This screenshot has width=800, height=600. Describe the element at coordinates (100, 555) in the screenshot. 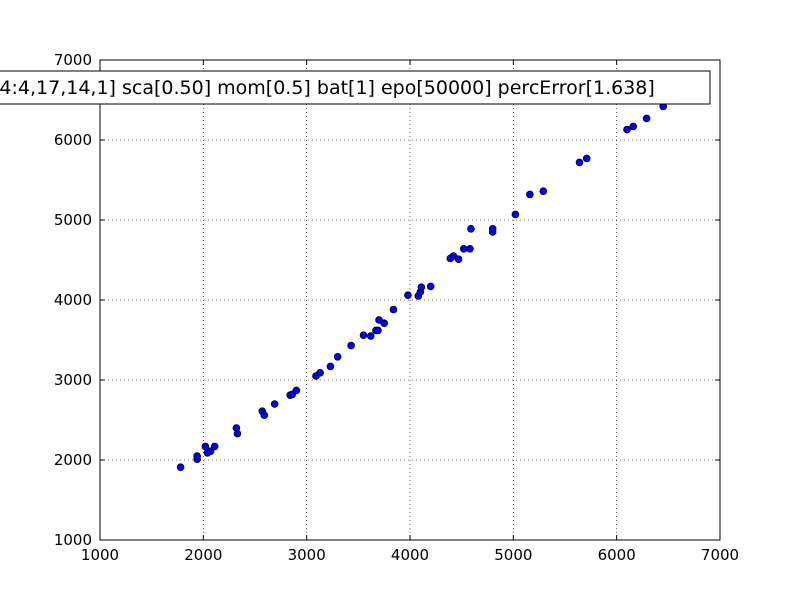

I see `x-tick-label: 1000` at that location.